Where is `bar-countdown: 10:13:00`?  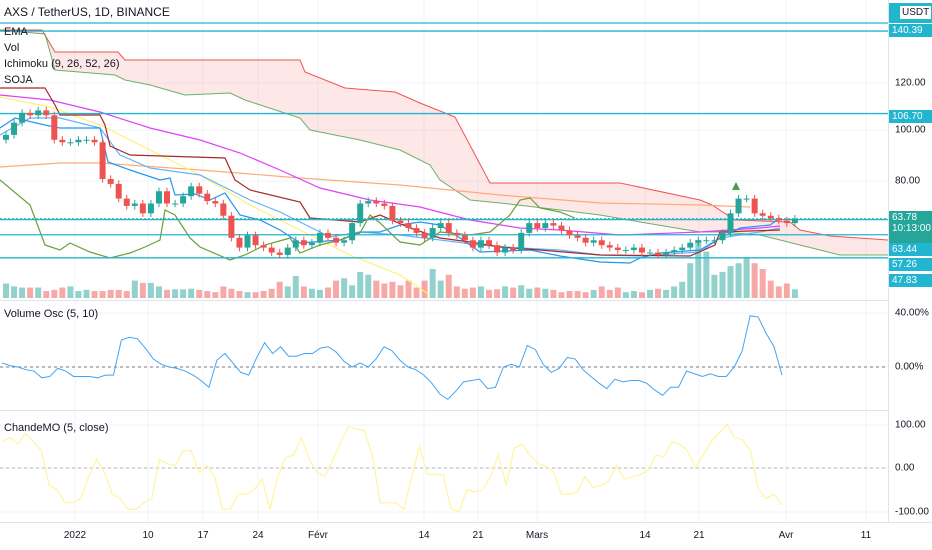
bar-countdown: 10:13:00 is located at coordinates (911, 228).